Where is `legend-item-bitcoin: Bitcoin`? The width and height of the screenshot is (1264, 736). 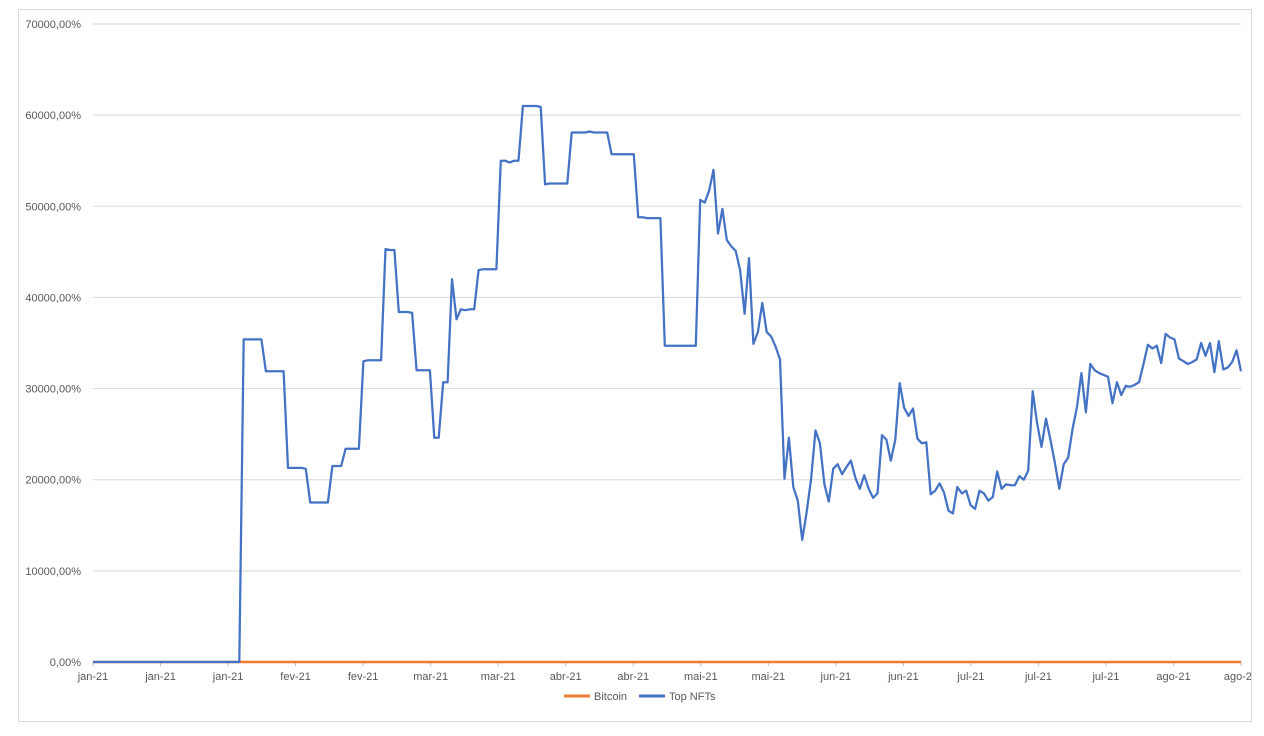
legend-item-bitcoin: Bitcoin is located at coordinates (595, 697).